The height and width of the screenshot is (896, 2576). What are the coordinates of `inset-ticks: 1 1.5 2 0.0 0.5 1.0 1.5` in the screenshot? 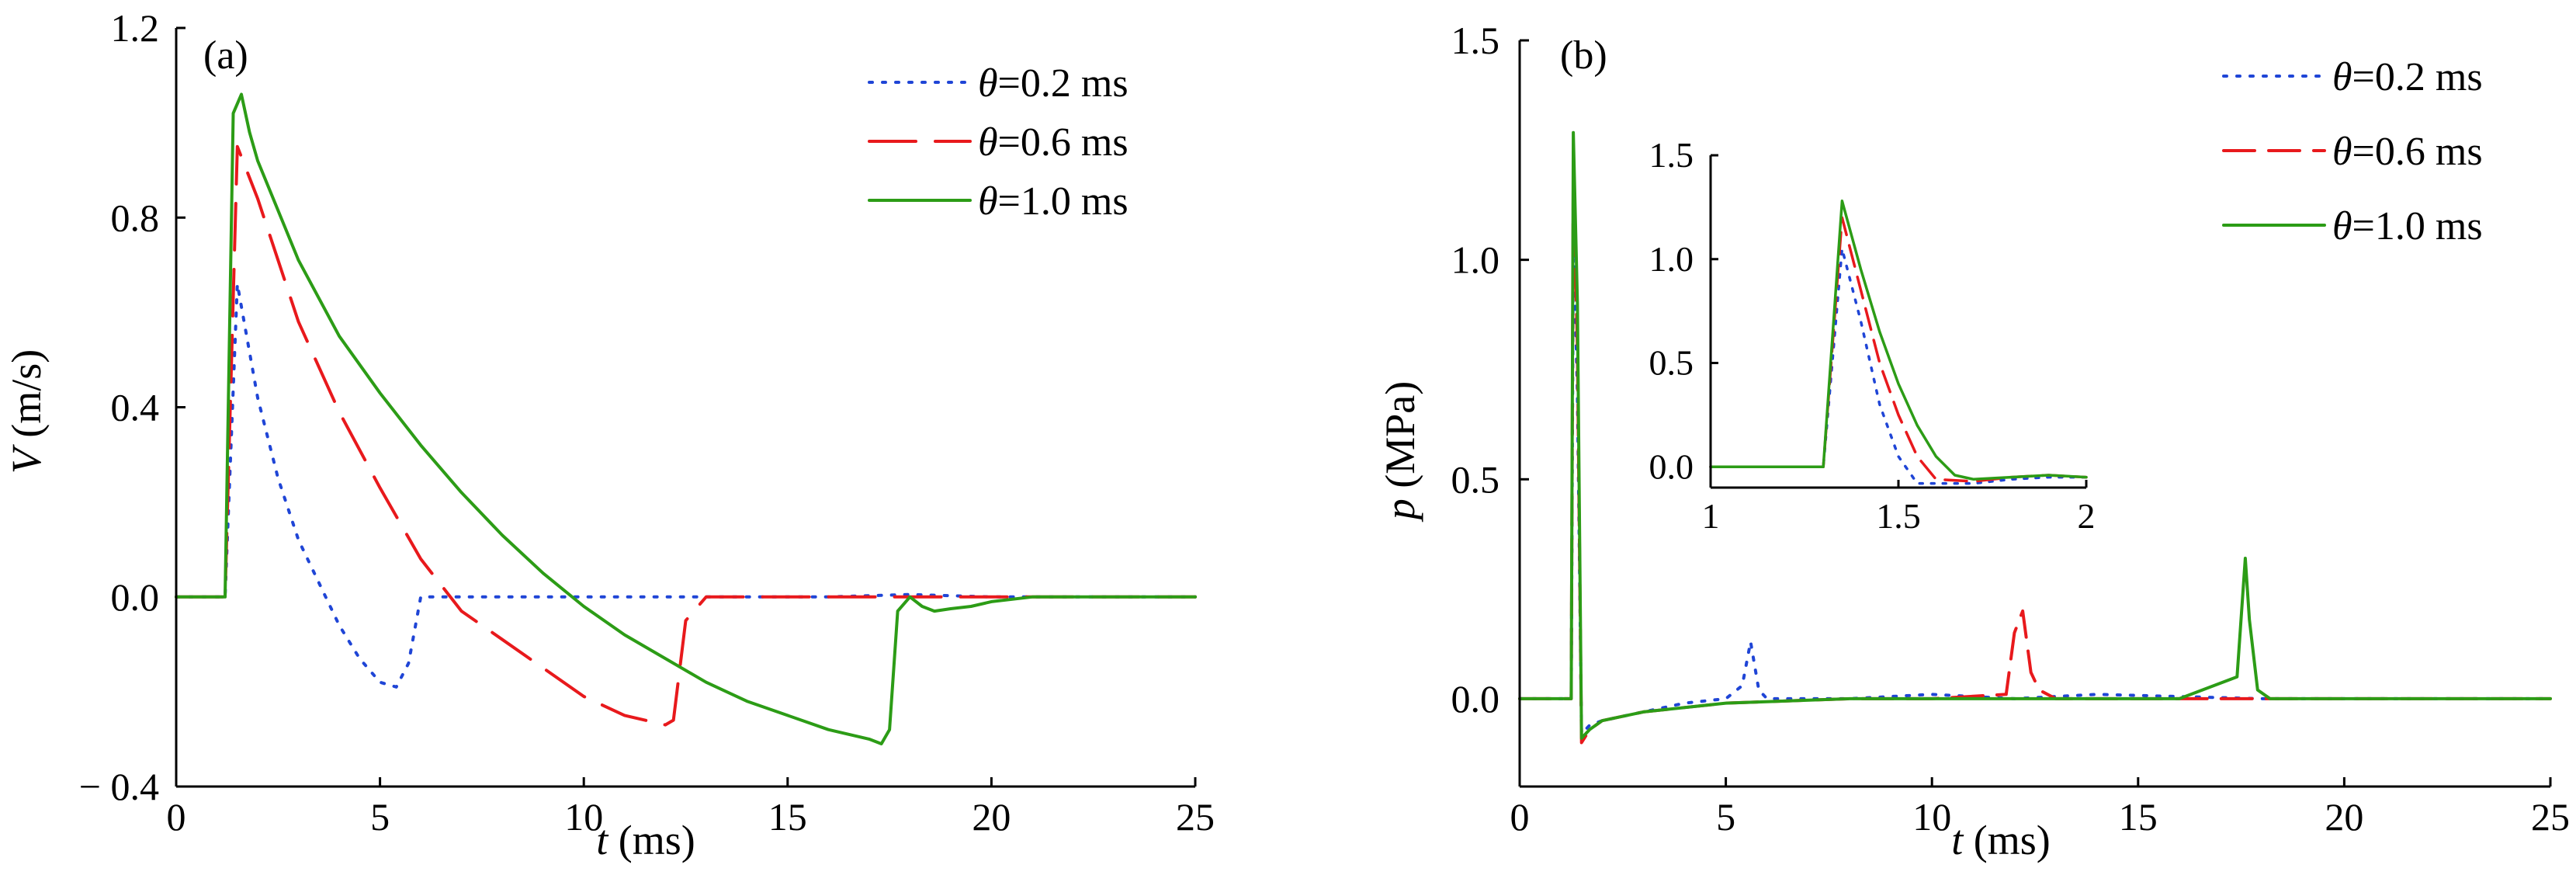 It's located at (1872, 335).